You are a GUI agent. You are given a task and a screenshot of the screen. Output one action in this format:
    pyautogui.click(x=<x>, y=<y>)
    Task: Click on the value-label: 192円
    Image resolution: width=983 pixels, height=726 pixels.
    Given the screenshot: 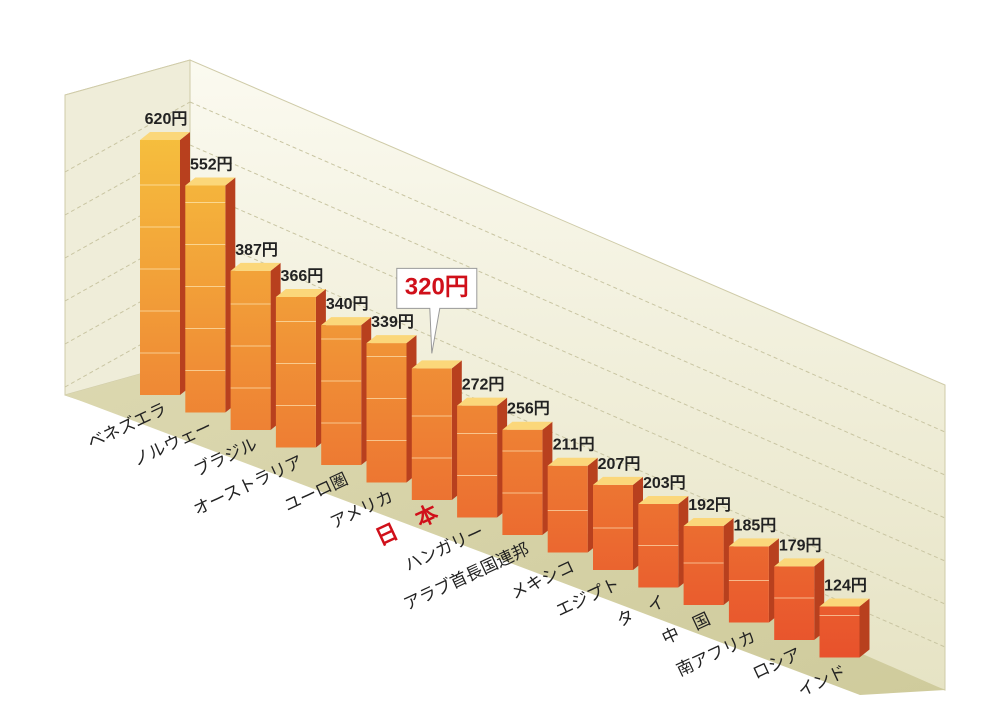 What is the action you would take?
    pyautogui.click(x=709, y=505)
    